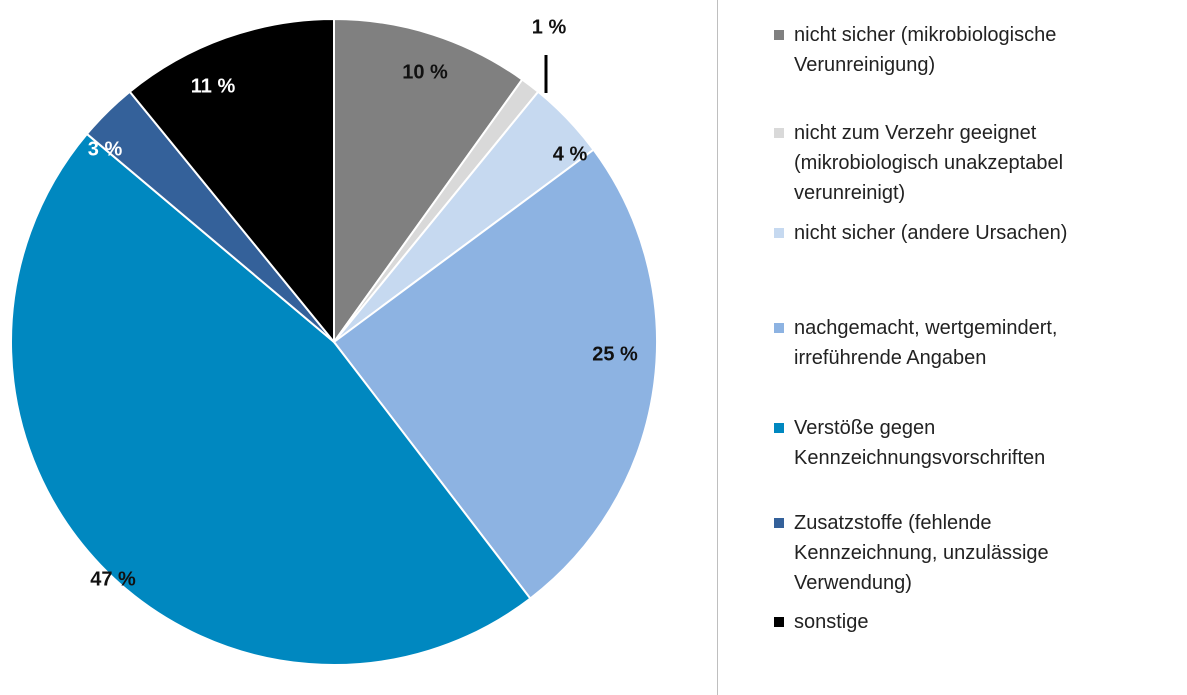 The image size is (1187, 695). What do you see at coordinates (570, 154) in the screenshot?
I see `data-label: 4 %` at bounding box center [570, 154].